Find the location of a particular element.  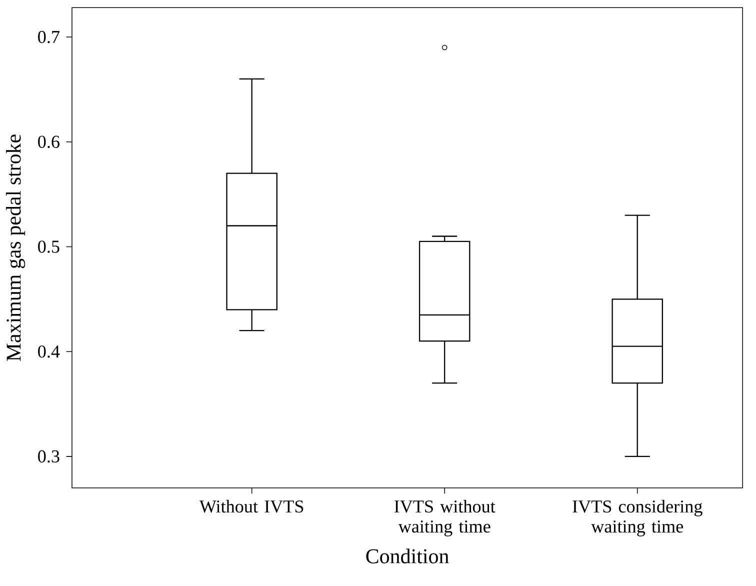

y-tick-label: 0.6 is located at coordinates (49, 142).